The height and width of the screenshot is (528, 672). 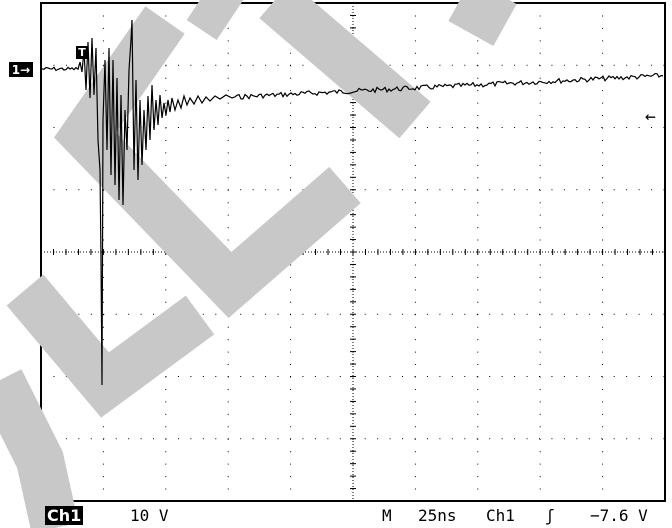 What do you see at coordinates (352, 514) in the screenshot?
I see `status-bar: Ch1 10 V M 25ns Ch1 ʃ −7.6 V` at bounding box center [352, 514].